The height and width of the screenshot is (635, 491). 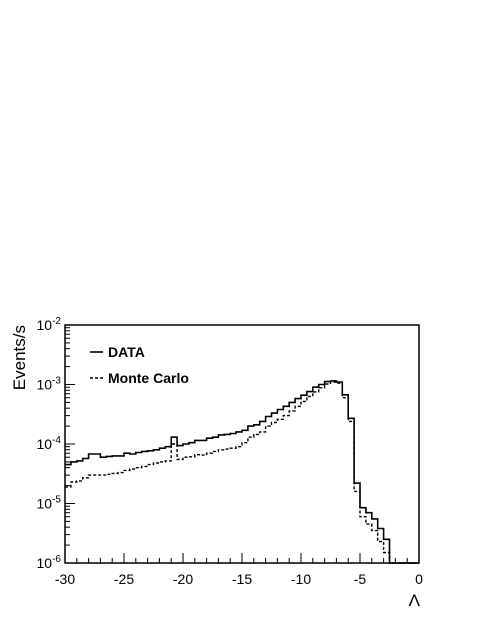 I want to click on y-tick-label: 10⁻³, so click(x=49, y=384).